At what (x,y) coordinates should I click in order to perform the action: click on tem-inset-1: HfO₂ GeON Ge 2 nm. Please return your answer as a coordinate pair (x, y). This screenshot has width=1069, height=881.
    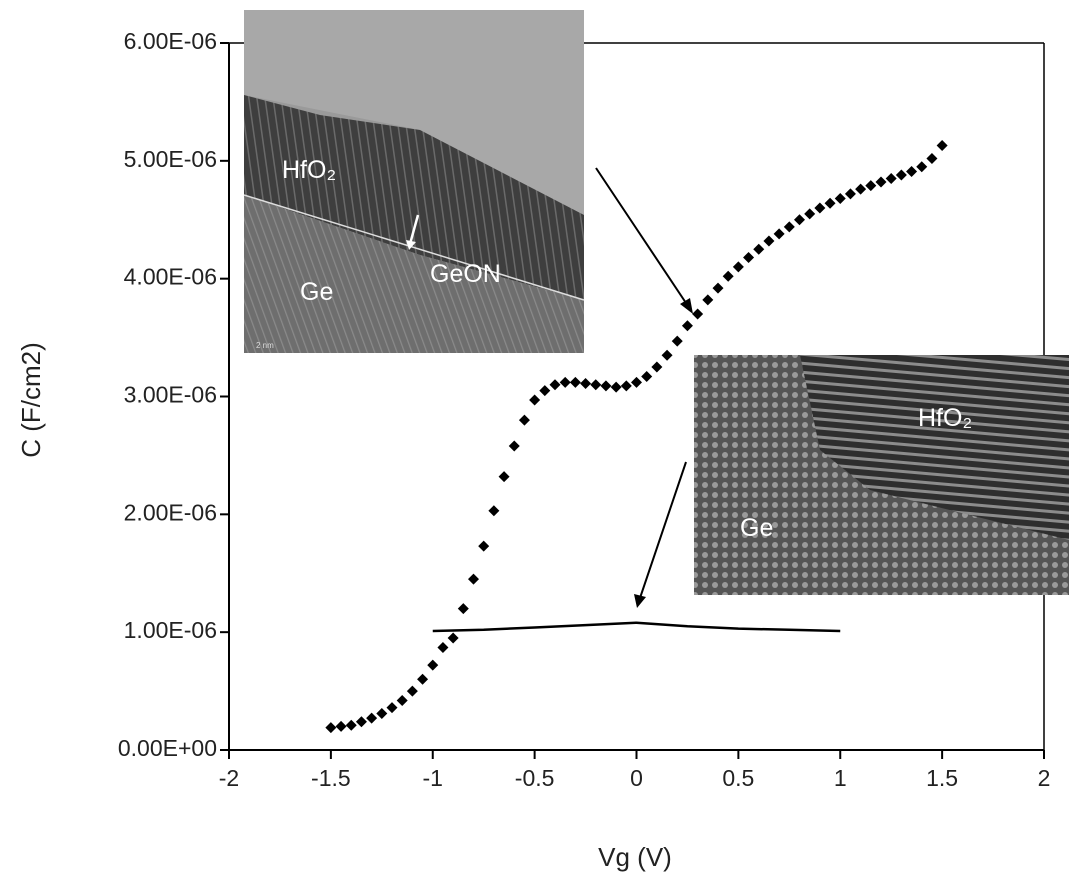
    Looking at the image, I should click on (414, 181).